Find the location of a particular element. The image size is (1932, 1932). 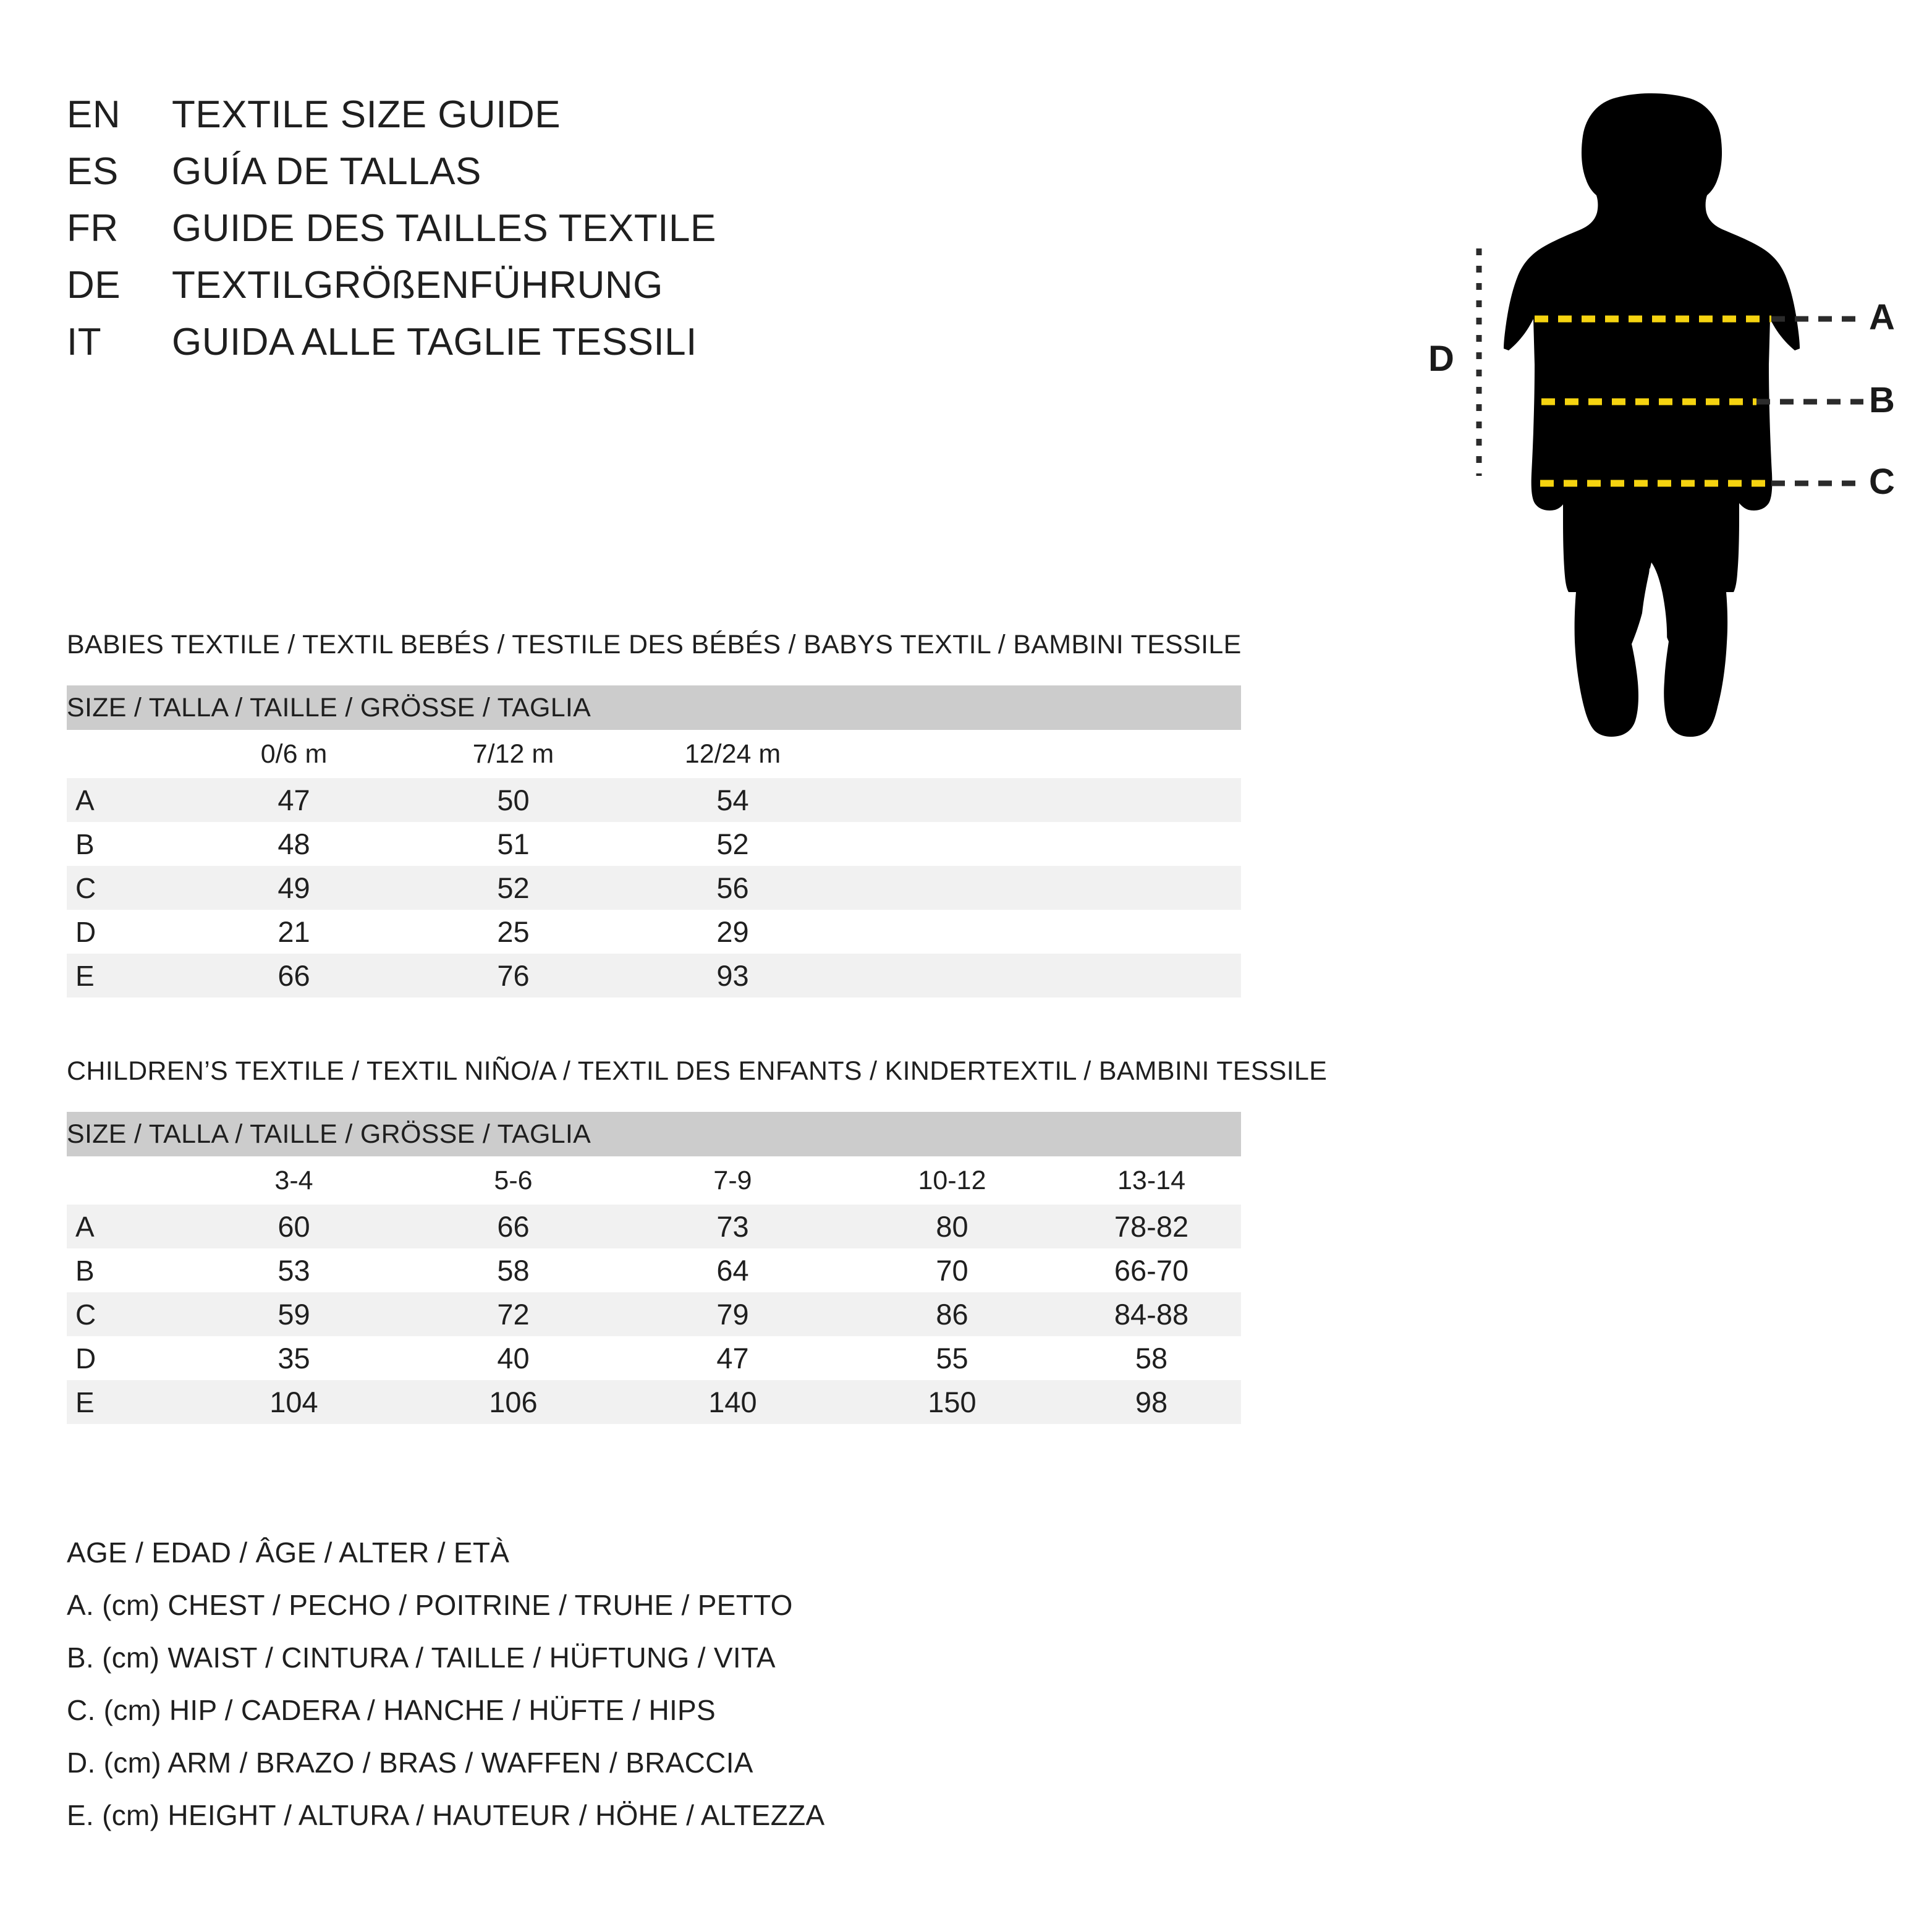

measurement-figure-panel: A B C D E is located at coordinates (1656, 420).